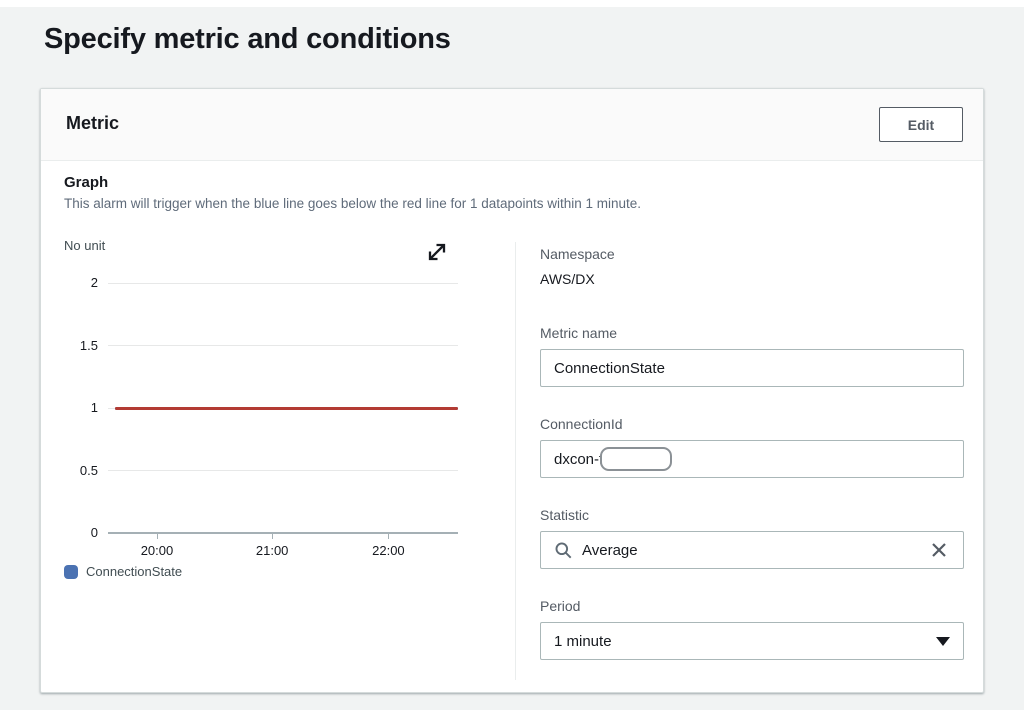 This screenshot has height=719, width=1024. I want to click on connection-id-input: dxcon-f, so click(752, 459).